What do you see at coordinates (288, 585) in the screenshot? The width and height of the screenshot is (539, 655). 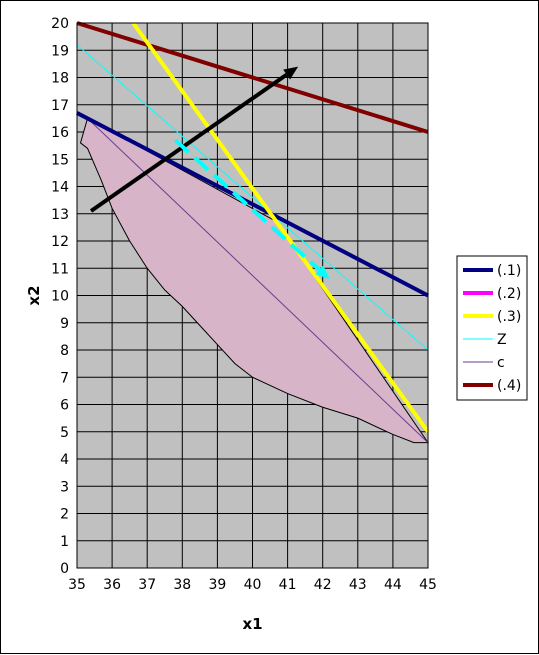 I see `x-tick-label: 41` at bounding box center [288, 585].